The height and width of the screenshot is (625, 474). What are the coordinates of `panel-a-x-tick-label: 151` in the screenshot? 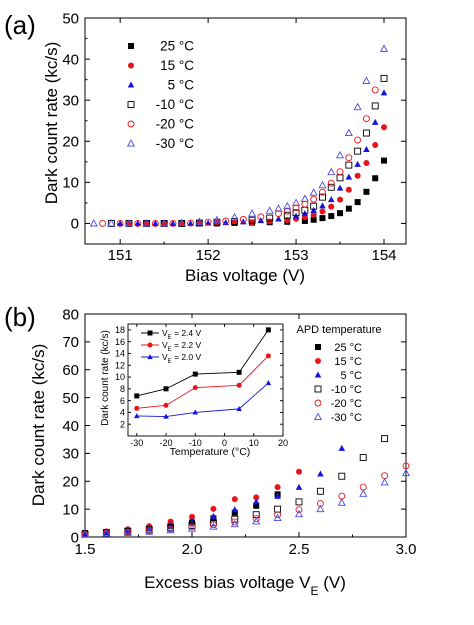 It's located at (120, 255).